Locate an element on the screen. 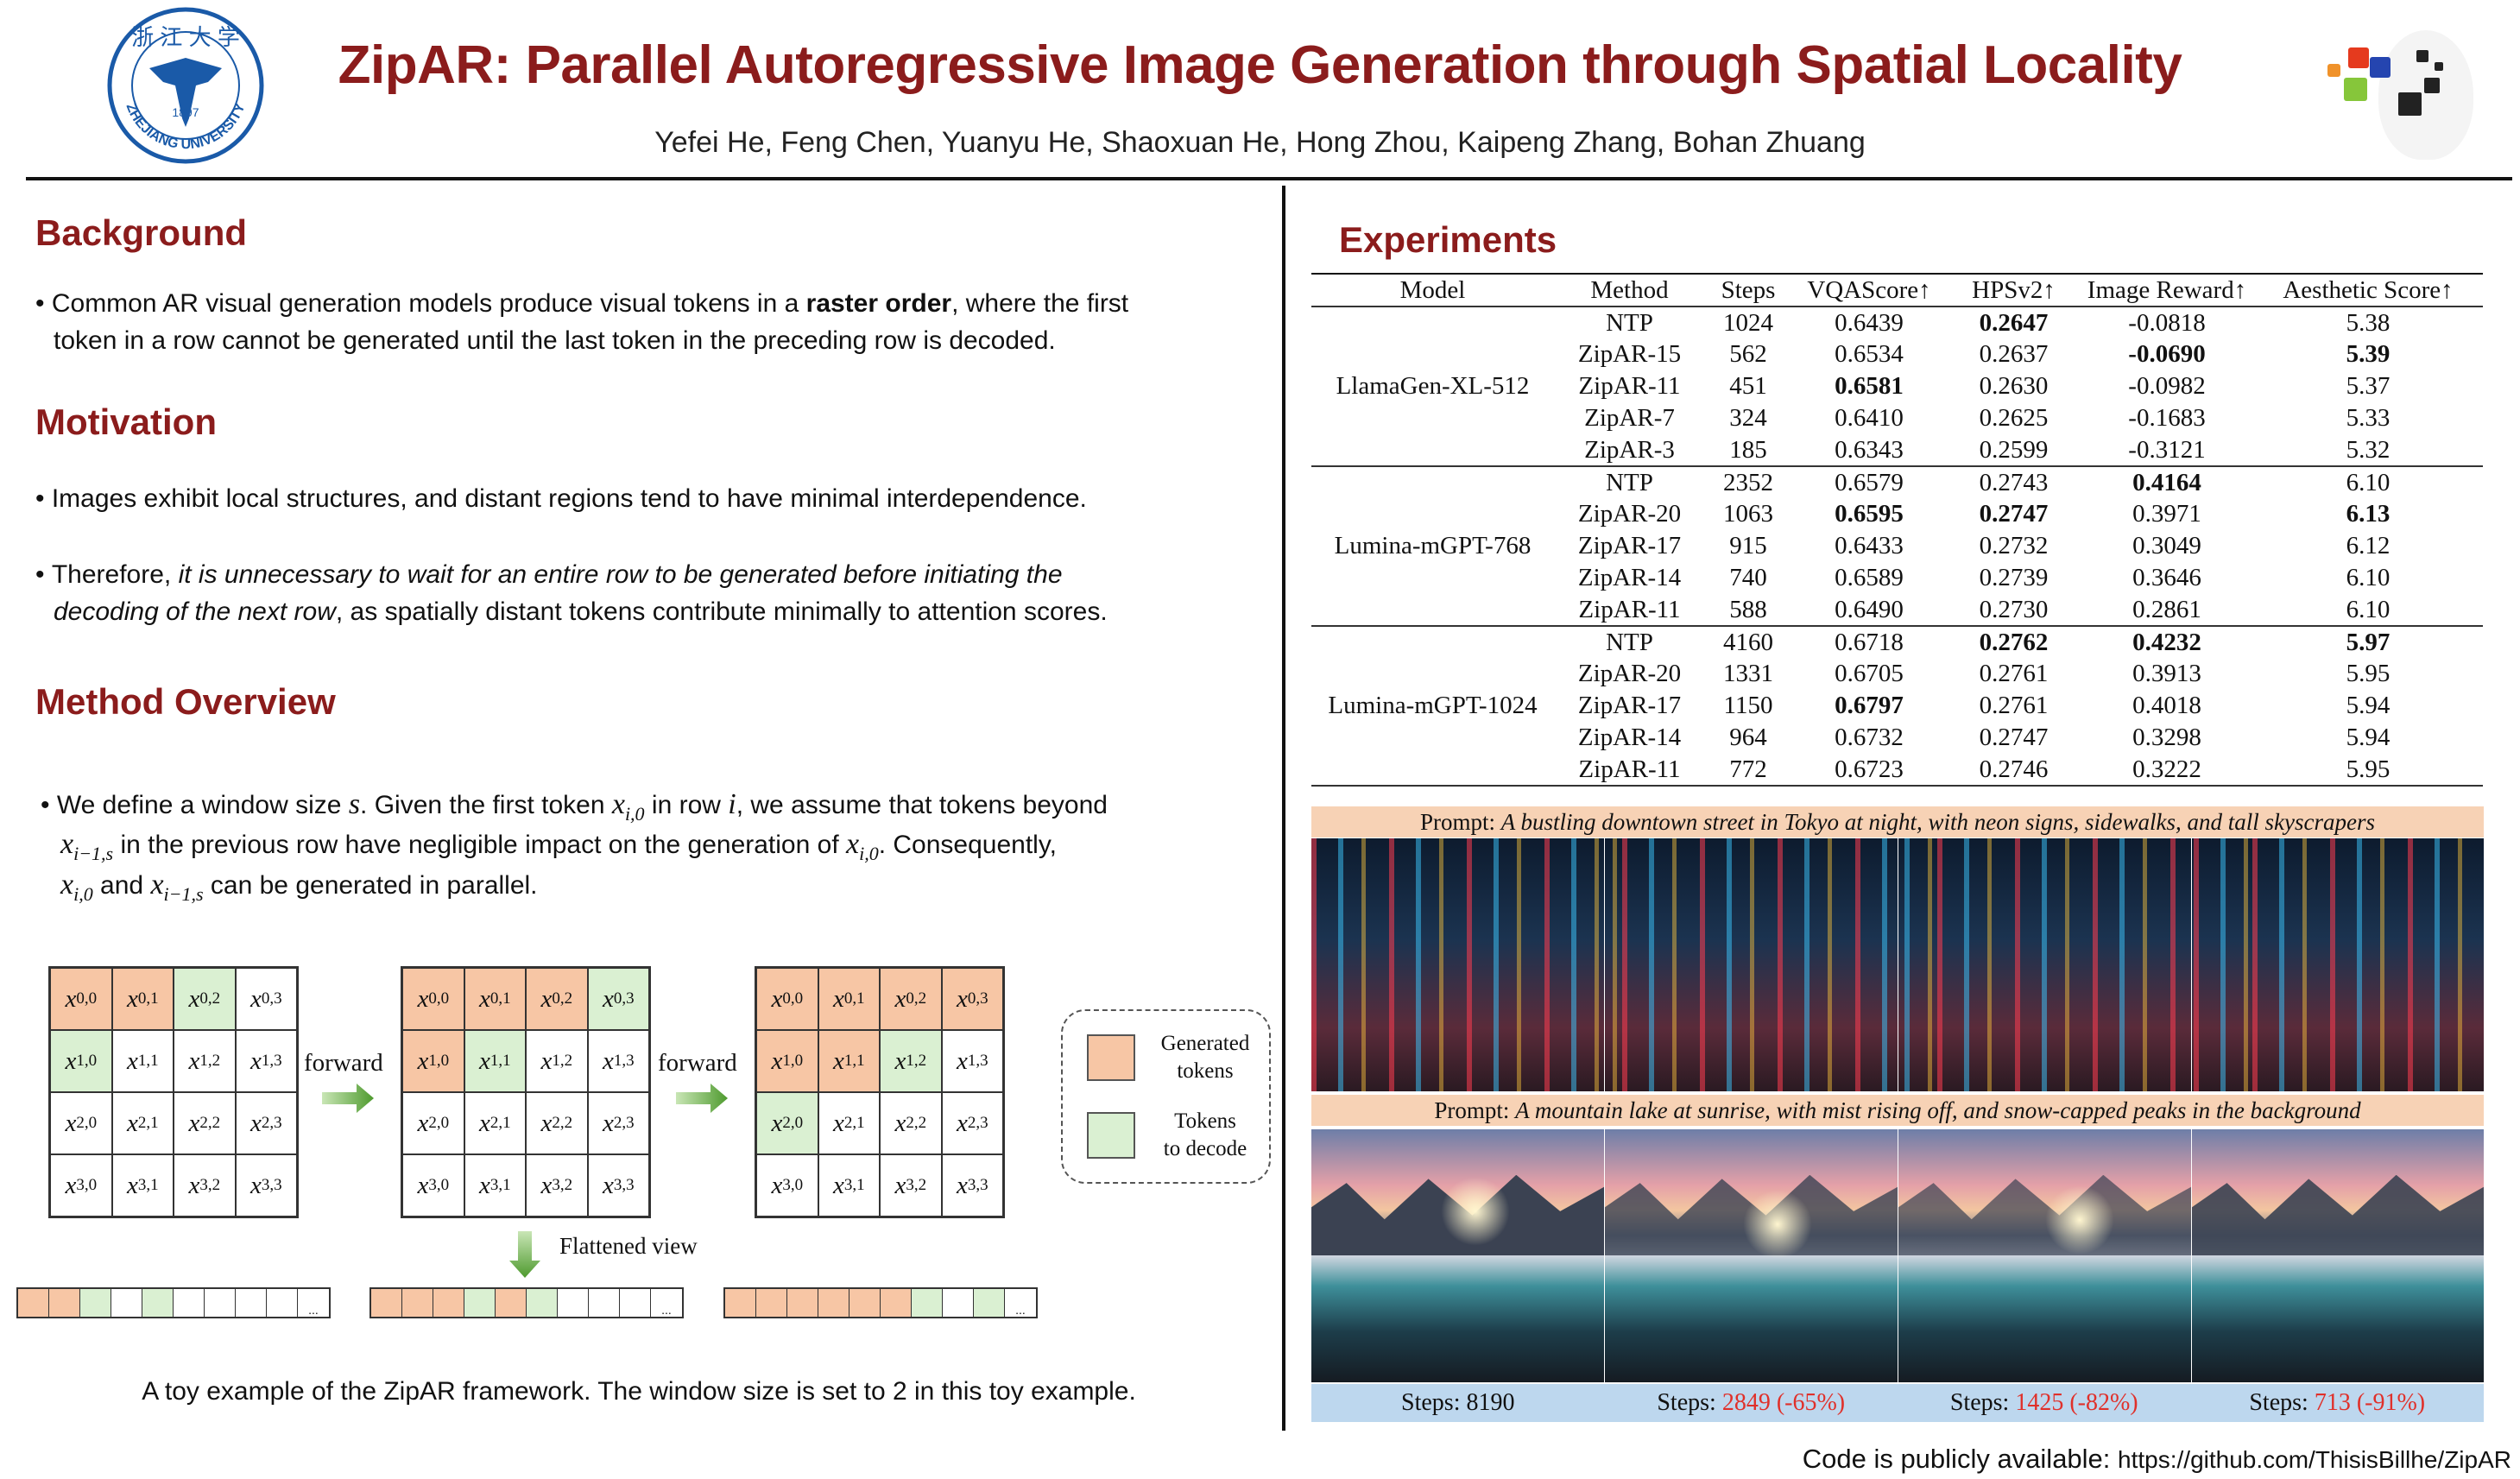 Image resolution: width=2520 pixels, height=1479 pixels. table-cell: 0.3913 is located at coordinates (2166, 673).